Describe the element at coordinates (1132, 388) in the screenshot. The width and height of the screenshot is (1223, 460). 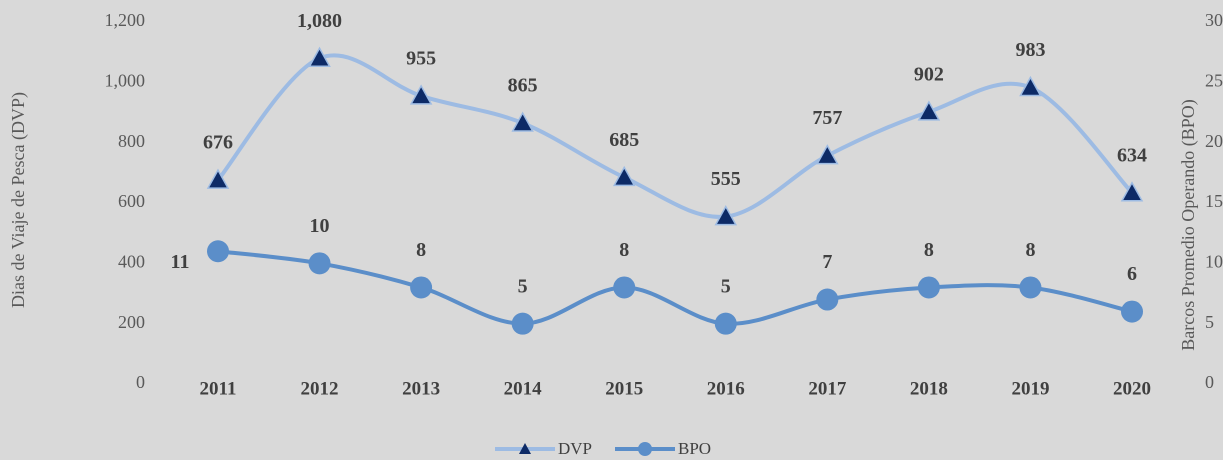
I see `x-tick-label: 2020` at that location.